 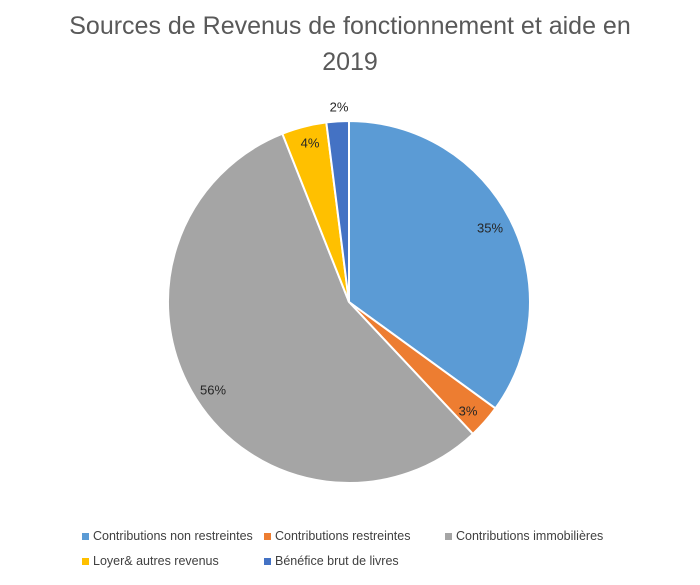 I want to click on legend-label: Loyer& autres revenus, so click(x=156, y=561).